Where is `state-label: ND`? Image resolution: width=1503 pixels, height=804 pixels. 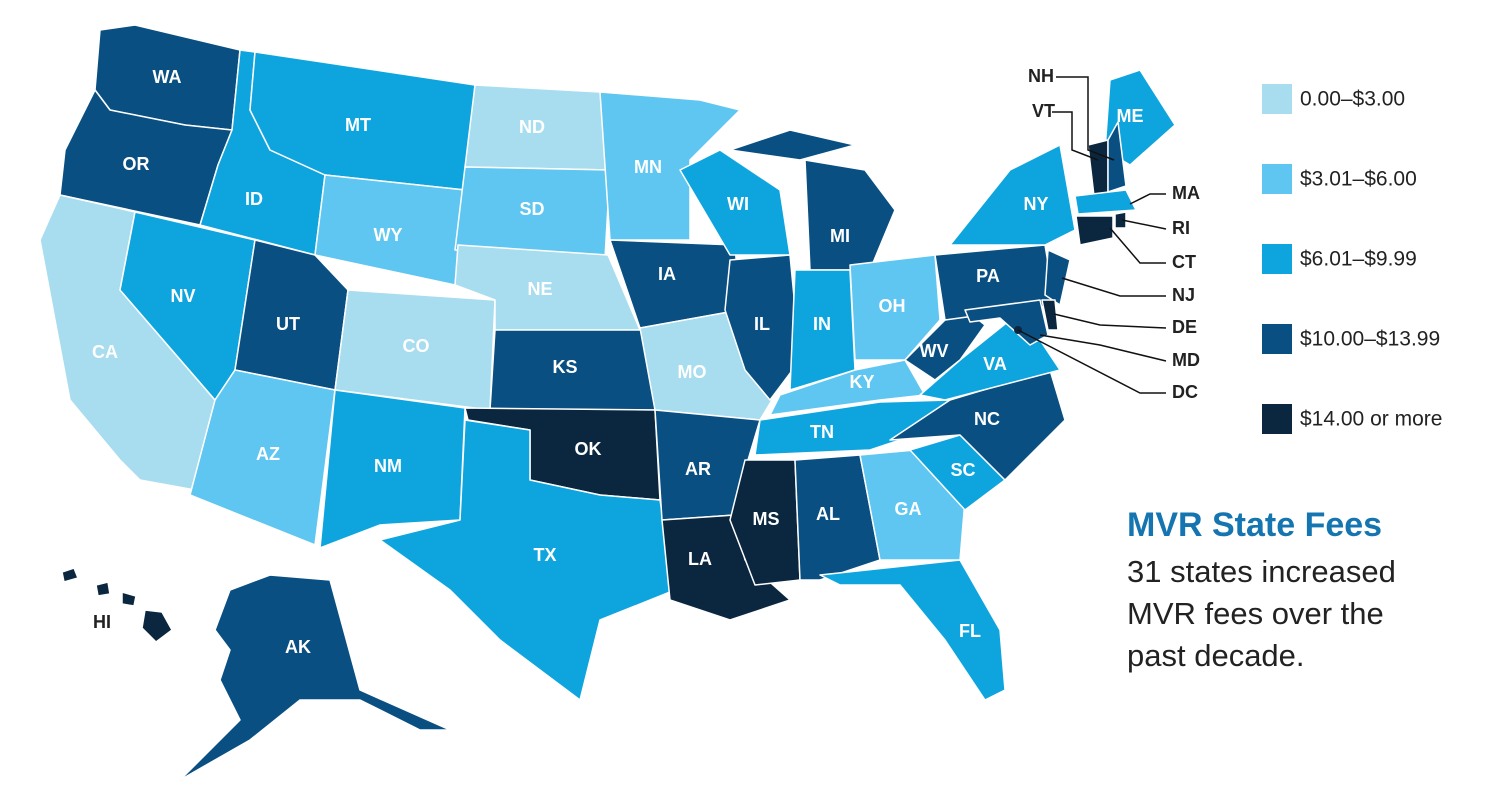 state-label: ND is located at coordinates (532, 127).